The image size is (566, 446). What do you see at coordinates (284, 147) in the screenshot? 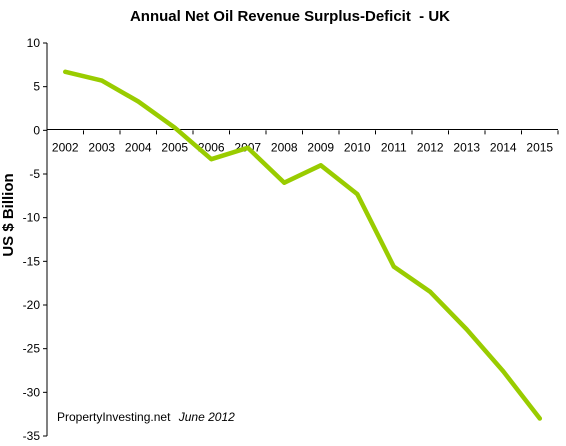
I see `x-tick-label: 2008` at bounding box center [284, 147].